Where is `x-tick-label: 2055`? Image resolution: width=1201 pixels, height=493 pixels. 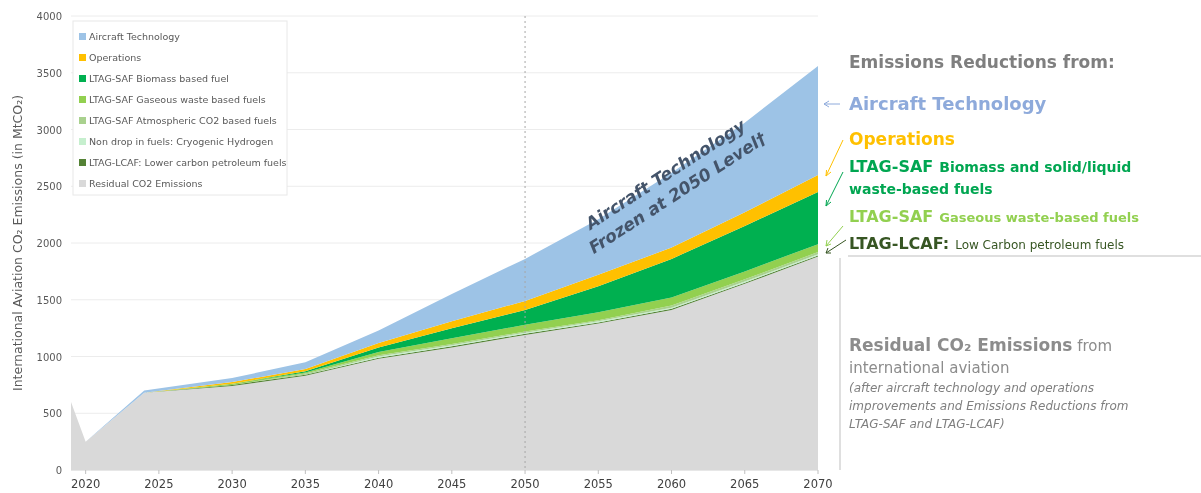 x-tick-label: 2055 is located at coordinates (598, 484).